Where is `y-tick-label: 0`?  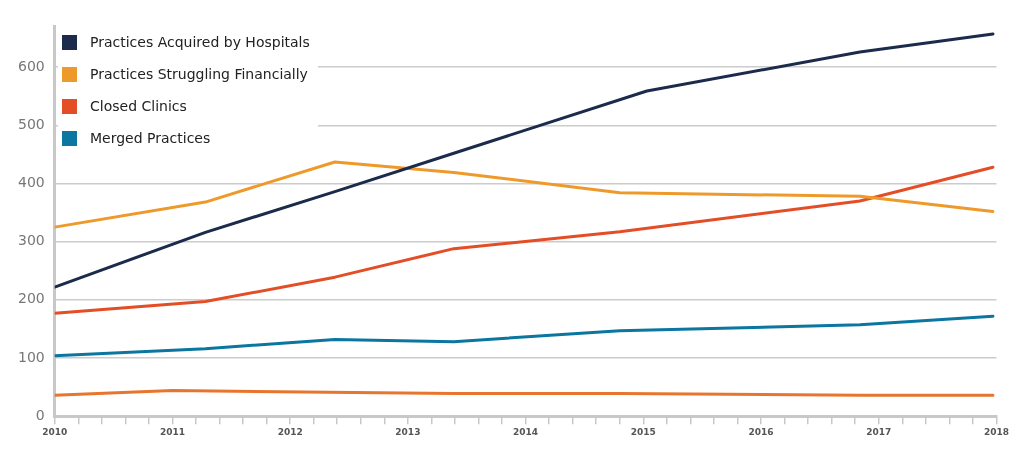
y-tick-label: 0 is located at coordinates (40, 414).